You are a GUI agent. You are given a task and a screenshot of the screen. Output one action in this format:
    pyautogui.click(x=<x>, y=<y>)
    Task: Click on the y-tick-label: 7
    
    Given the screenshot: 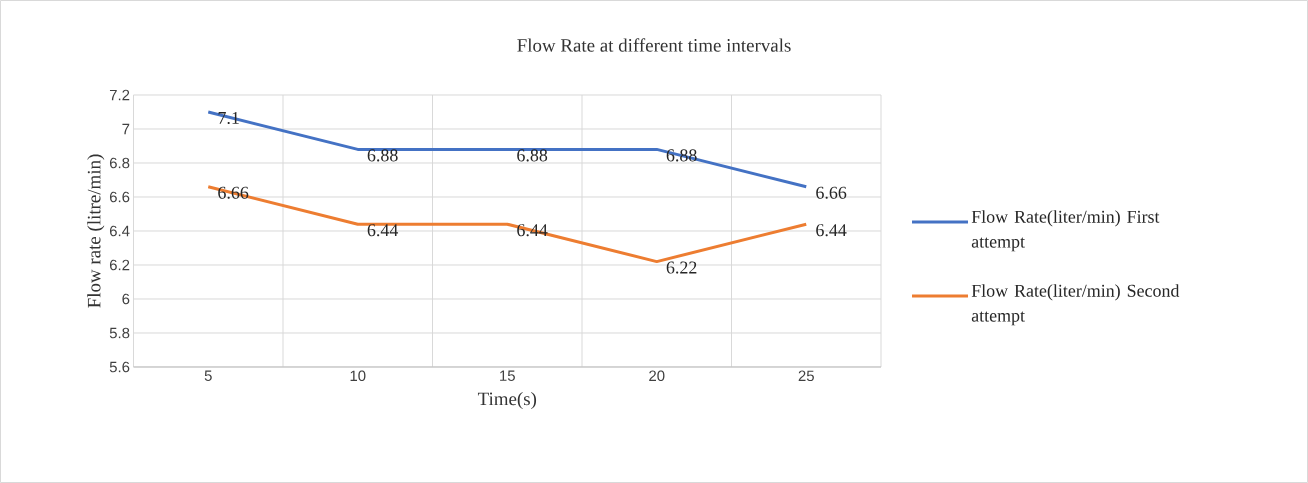 What is the action you would take?
    pyautogui.click(x=126, y=129)
    